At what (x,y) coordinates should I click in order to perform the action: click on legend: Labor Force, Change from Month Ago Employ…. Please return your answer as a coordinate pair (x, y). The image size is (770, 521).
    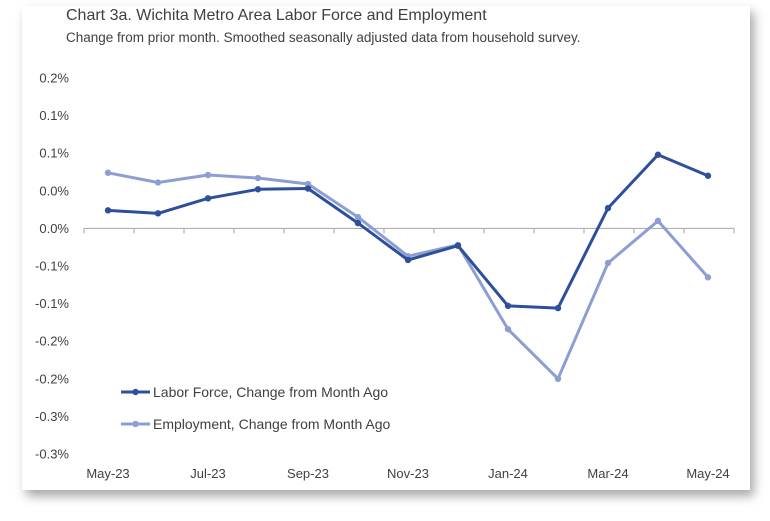
    Looking at the image, I should click on (256, 408).